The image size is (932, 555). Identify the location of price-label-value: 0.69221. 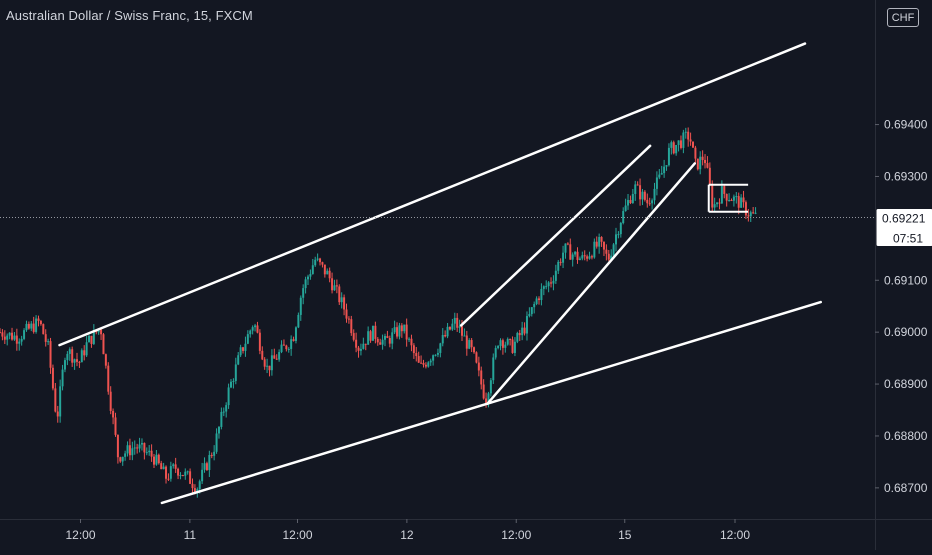
(904, 218).